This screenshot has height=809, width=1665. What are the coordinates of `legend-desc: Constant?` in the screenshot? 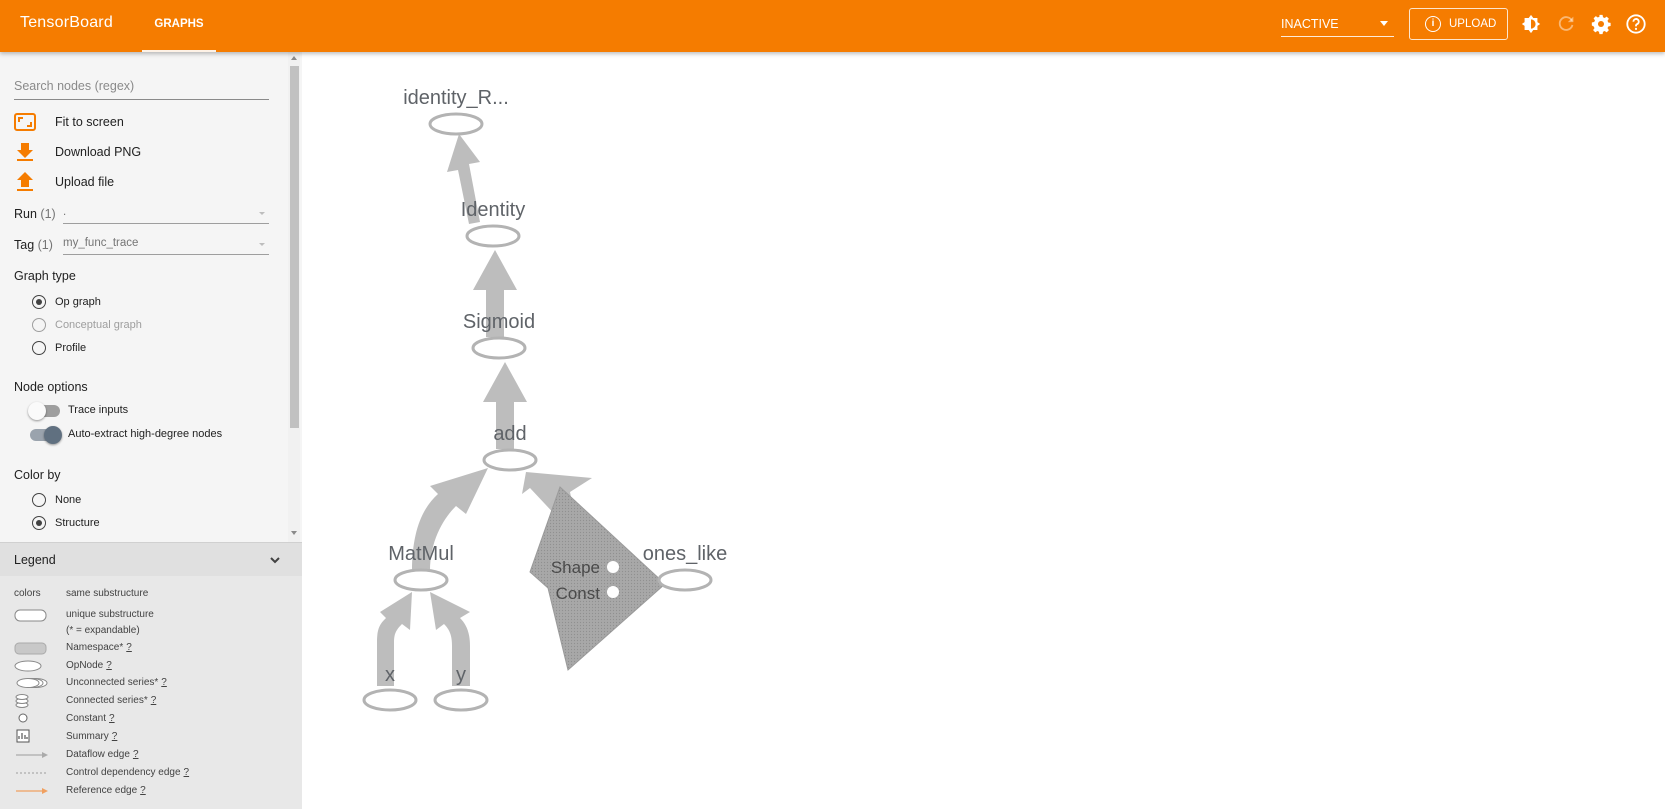 It's located at (90, 718).